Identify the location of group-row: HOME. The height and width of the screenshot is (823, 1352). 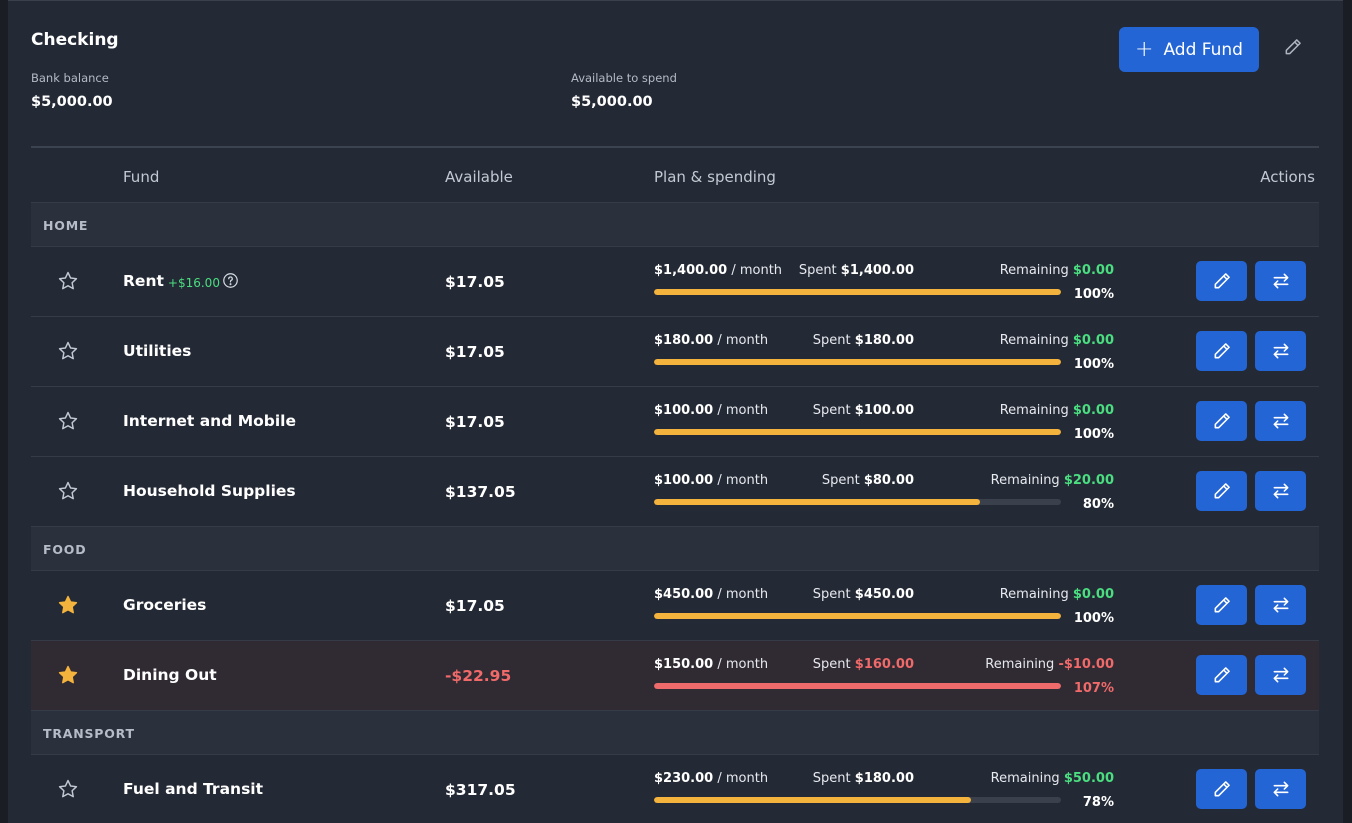
(675, 225).